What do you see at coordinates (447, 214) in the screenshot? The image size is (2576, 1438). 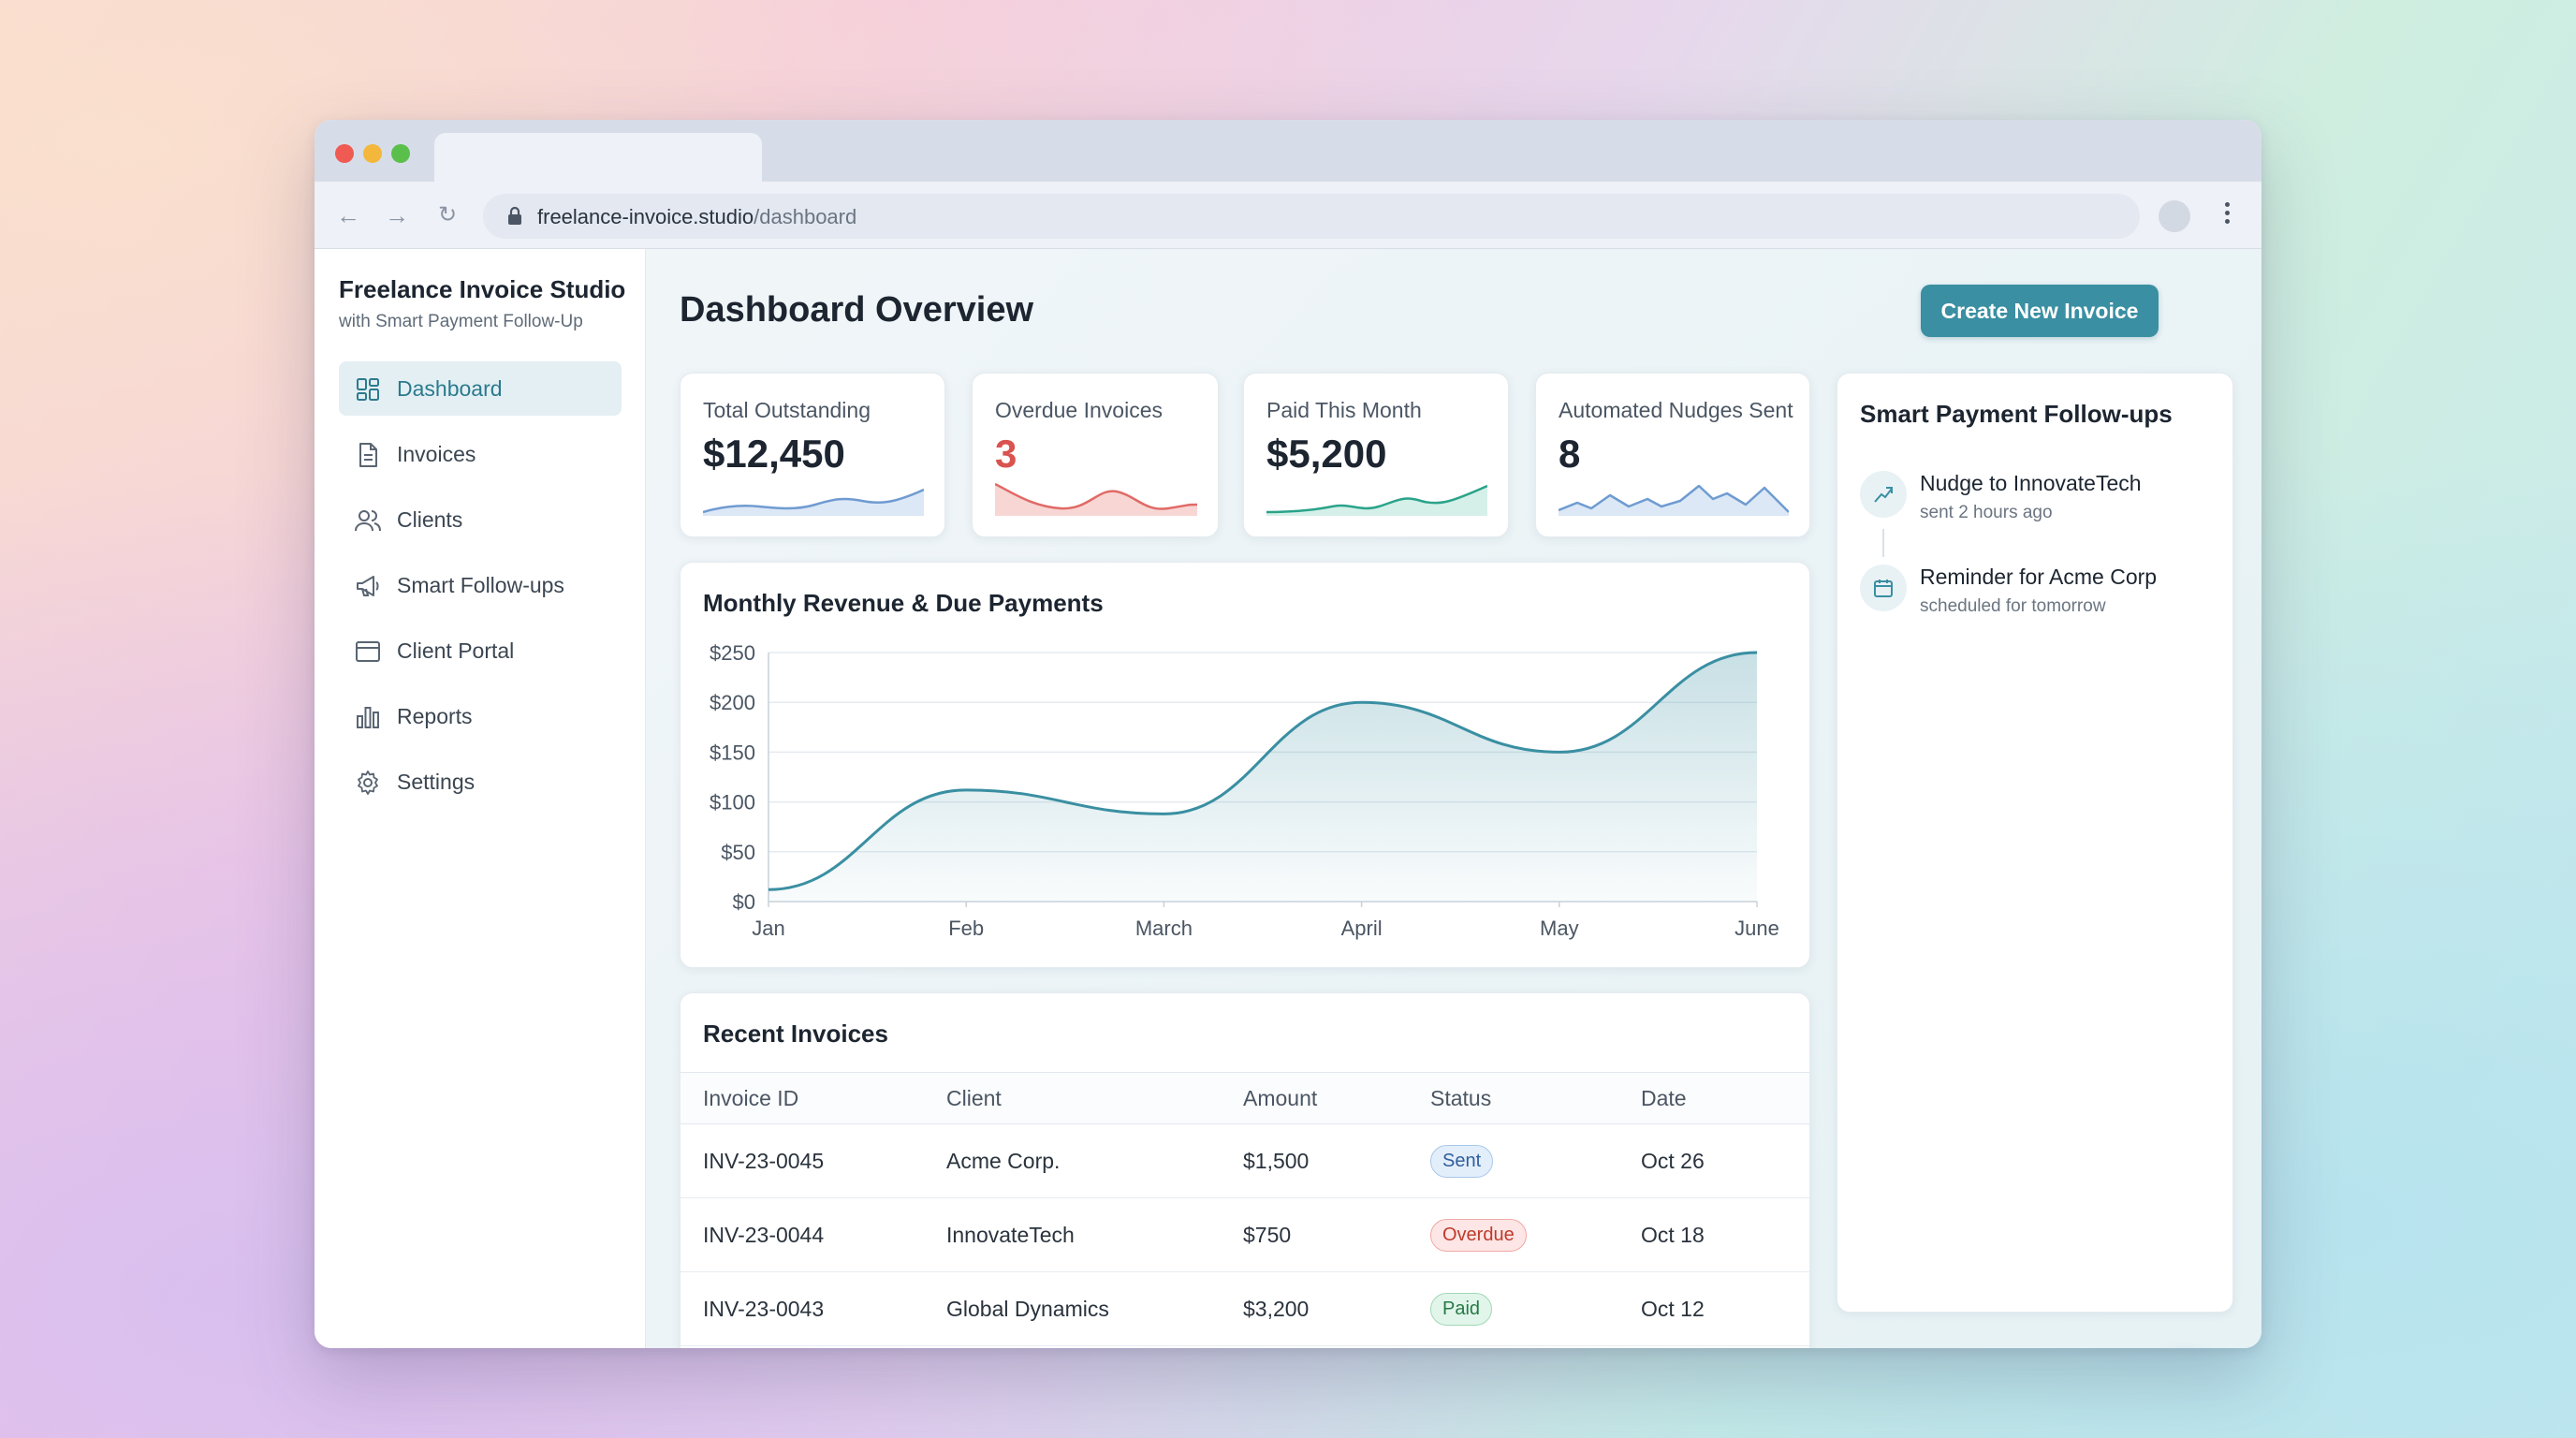 I see `reload-icon: ↻` at bounding box center [447, 214].